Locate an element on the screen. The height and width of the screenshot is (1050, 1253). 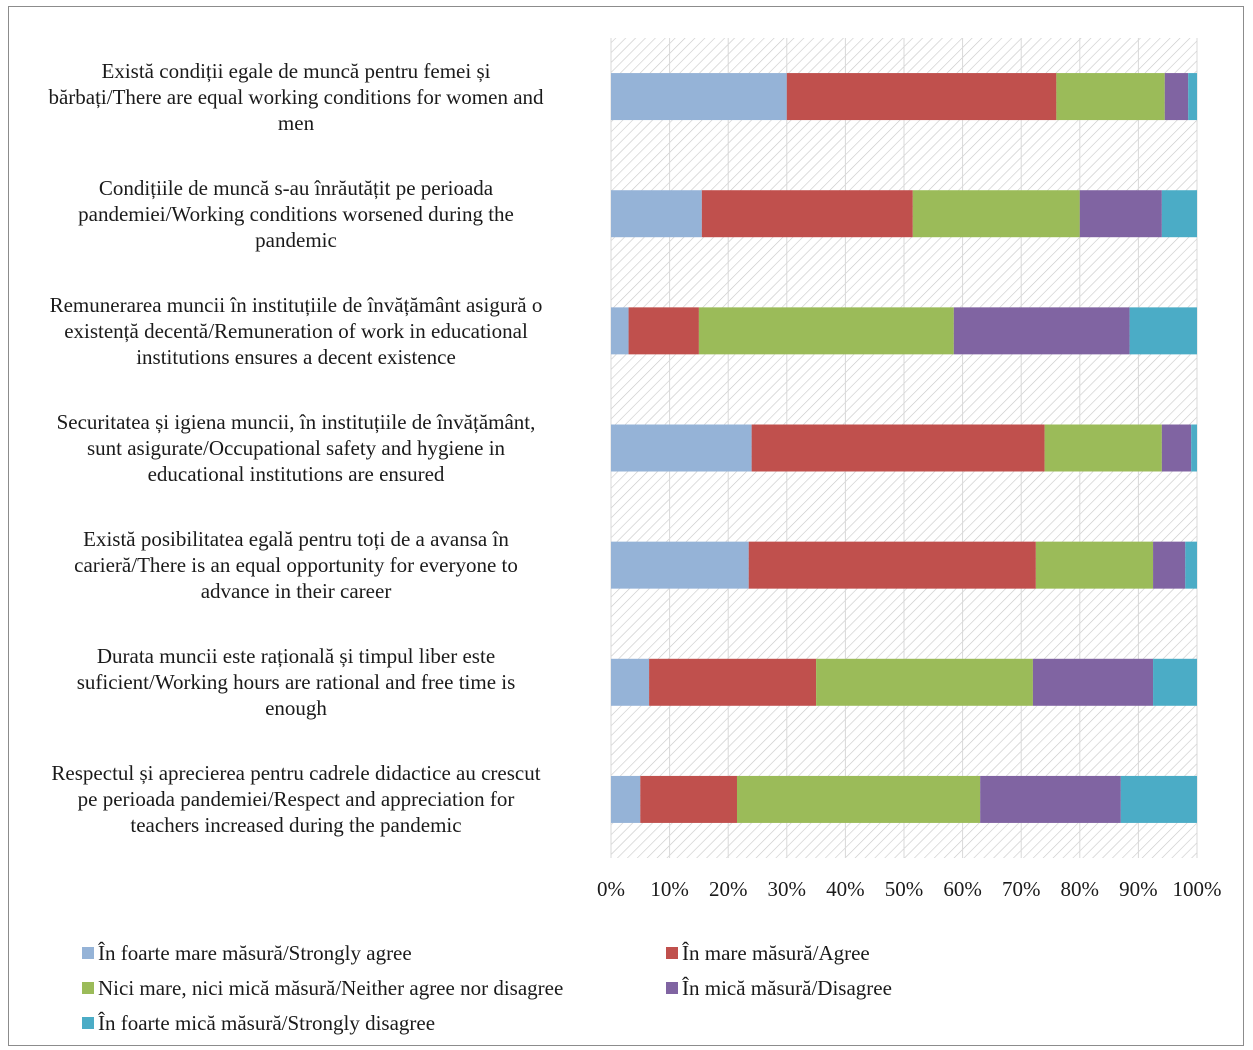
x-tick-label: 60% is located at coordinates (962, 889).